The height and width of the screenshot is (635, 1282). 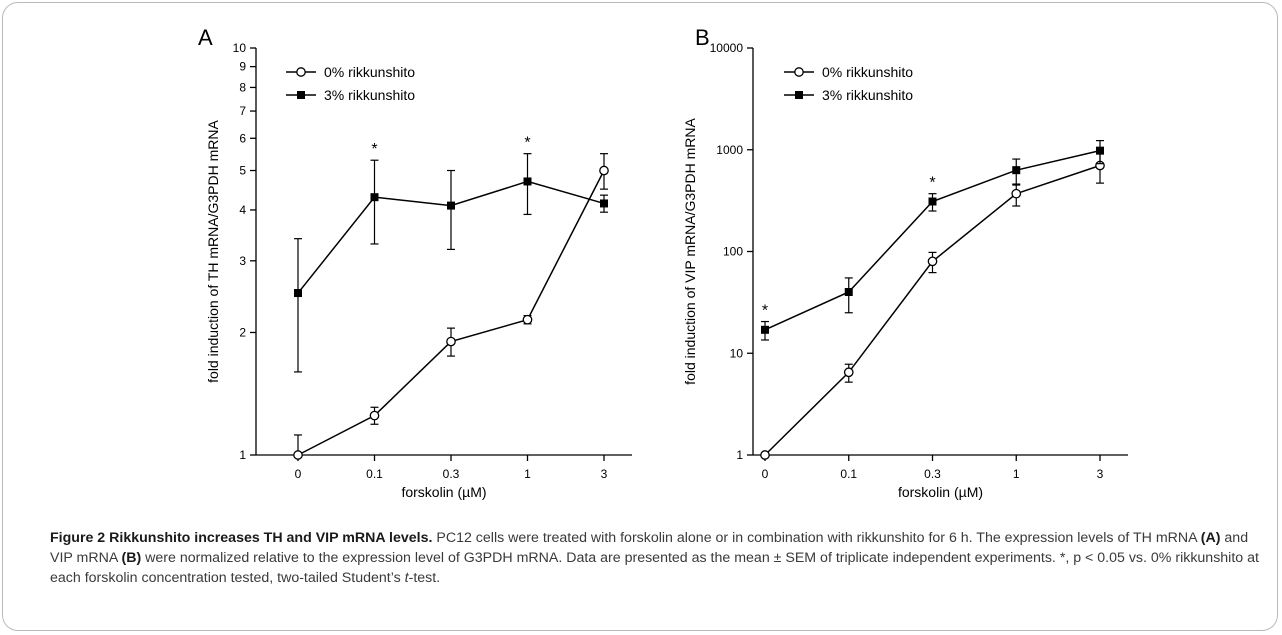 What do you see at coordinates (729, 150) in the screenshot?
I see `y-tick-label: 1000` at bounding box center [729, 150].